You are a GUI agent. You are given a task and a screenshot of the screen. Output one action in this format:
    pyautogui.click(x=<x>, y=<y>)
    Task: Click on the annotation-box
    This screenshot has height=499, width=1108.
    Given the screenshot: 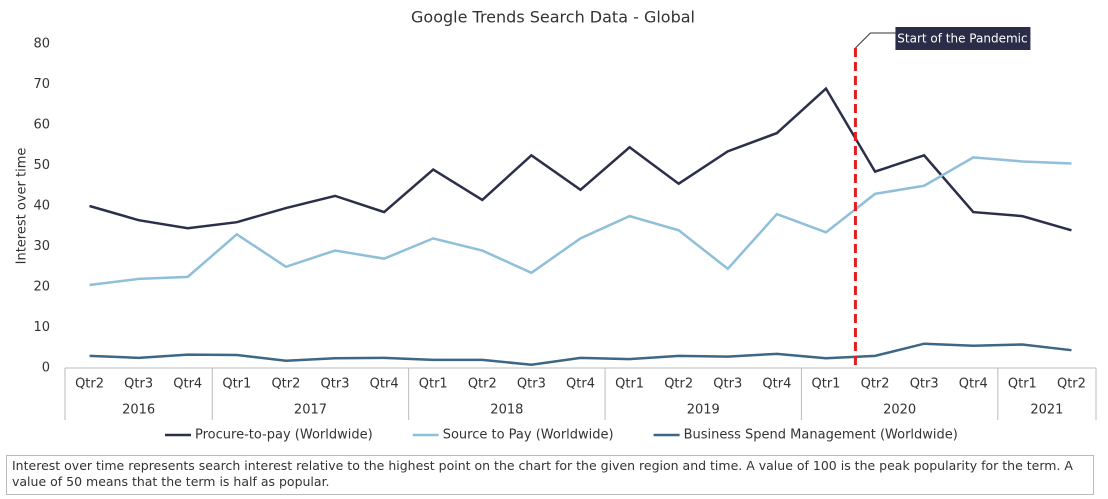 What is the action you would take?
    pyautogui.click(x=963, y=38)
    